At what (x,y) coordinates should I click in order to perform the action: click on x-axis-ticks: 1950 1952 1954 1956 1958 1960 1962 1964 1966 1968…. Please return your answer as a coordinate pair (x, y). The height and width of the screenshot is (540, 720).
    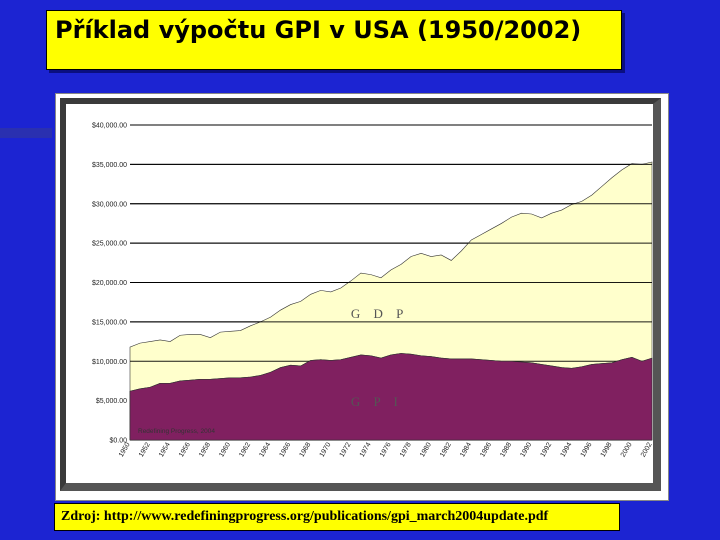
    Looking at the image, I should click on (385, 449).